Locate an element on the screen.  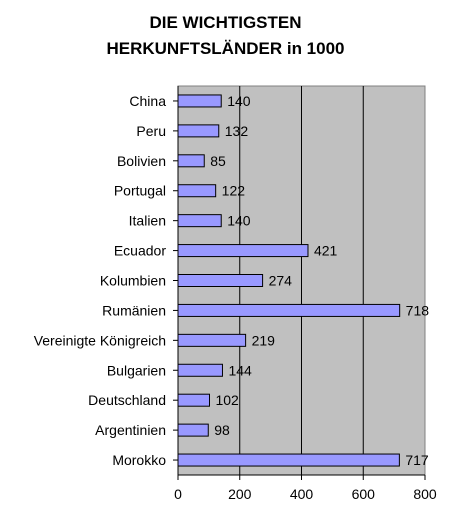
data-label: 98 is located at coordinates (222, 430).